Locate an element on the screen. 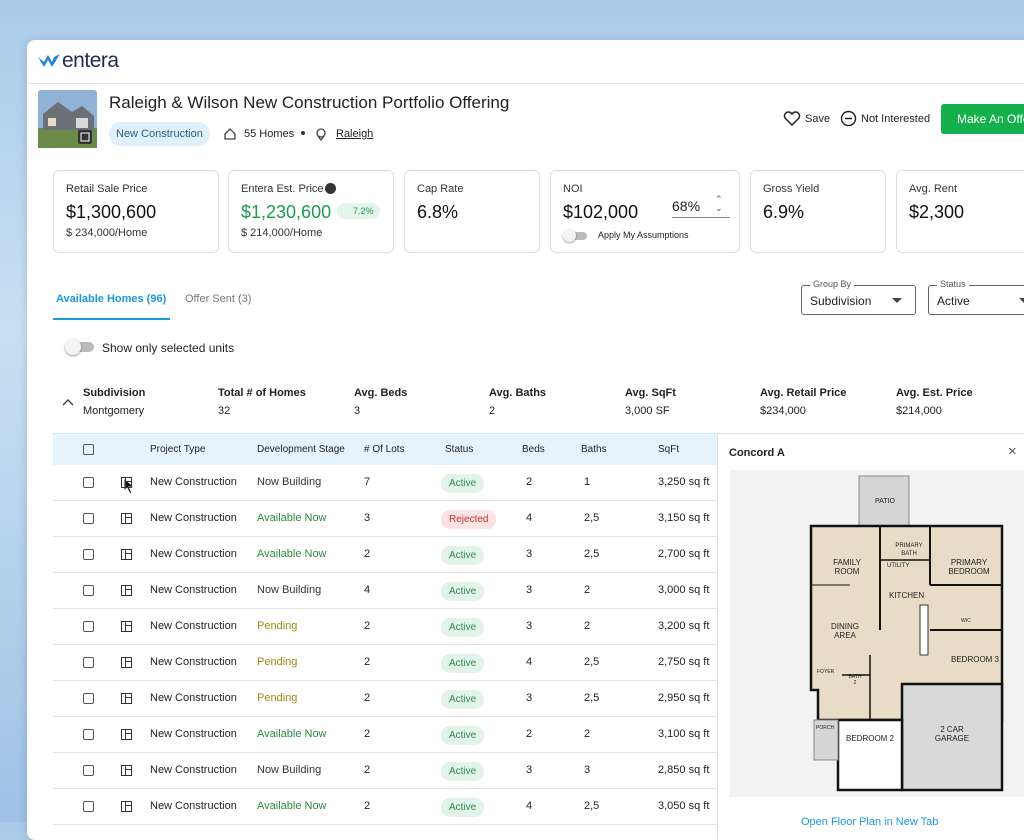  select: Group By Subdivision is located at coordinates (858, 297).